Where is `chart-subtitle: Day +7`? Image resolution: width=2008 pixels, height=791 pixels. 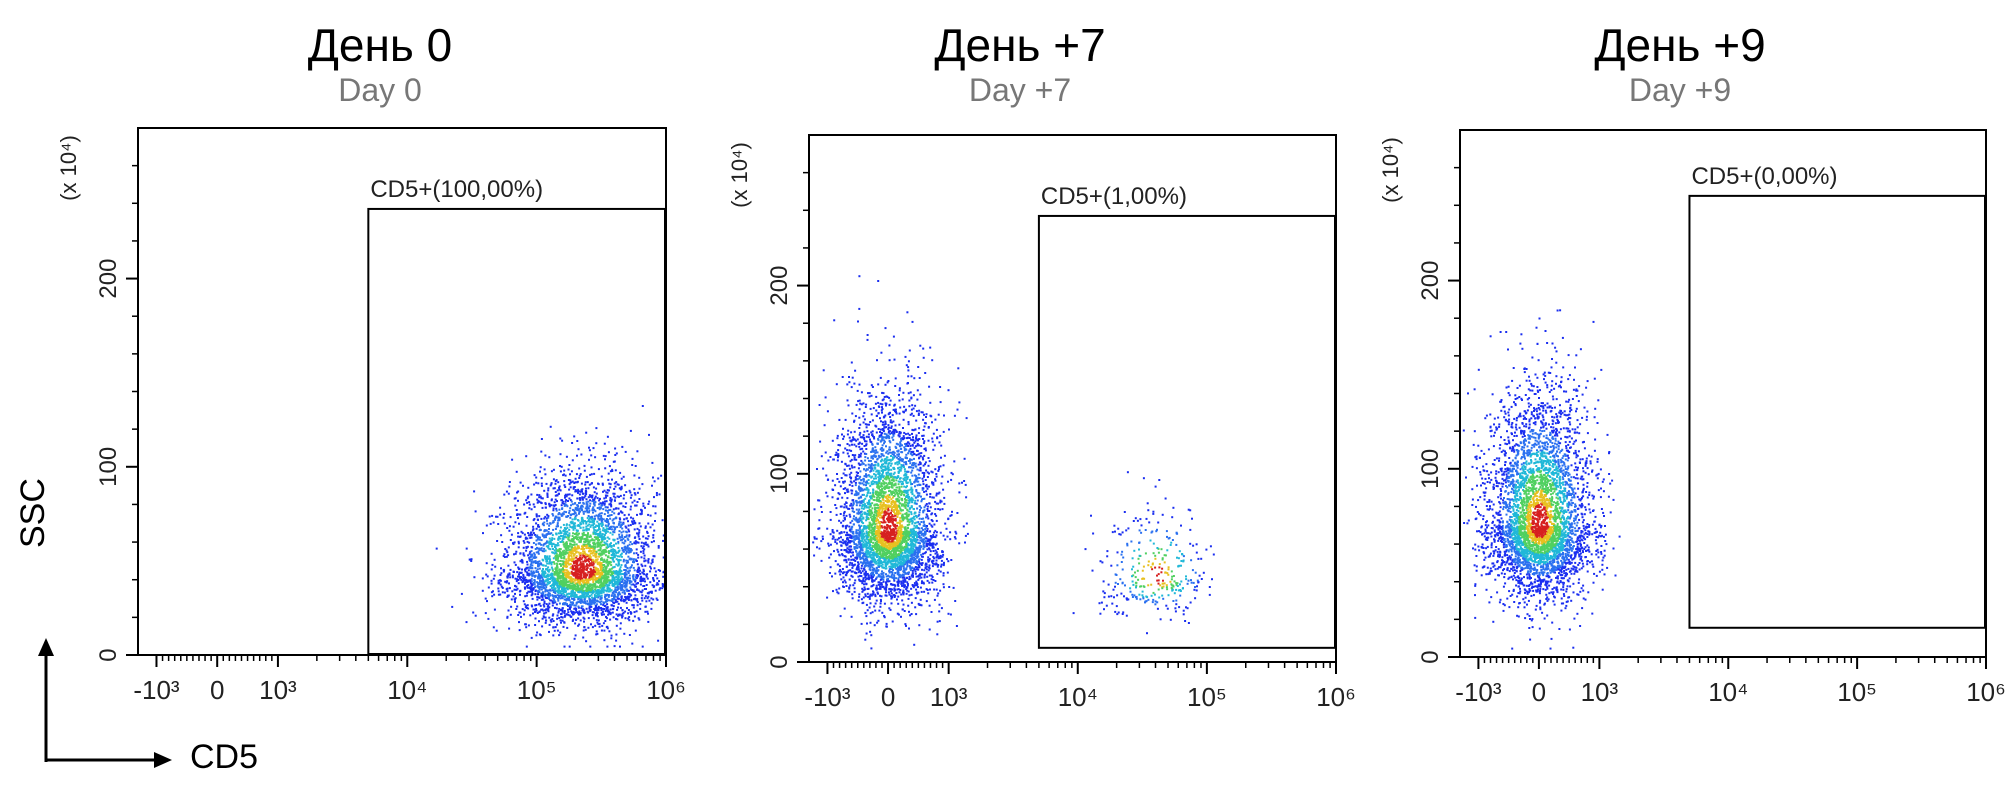 chart-subtitle: Day +7 is located at coordinates (1020, 90).